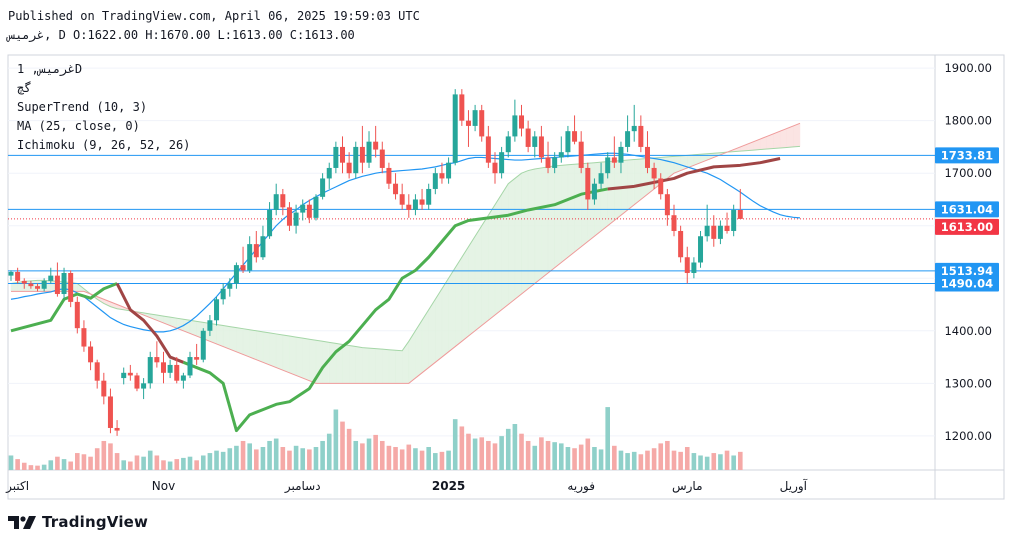 The image size is (1012, 541). What do you see at coordinates (406, 486) in the screenshot?
I see `time-axis: اکتبر Nov دسامبر 2025 فوریه مارس آوریل` at bounding box center [406, 486].